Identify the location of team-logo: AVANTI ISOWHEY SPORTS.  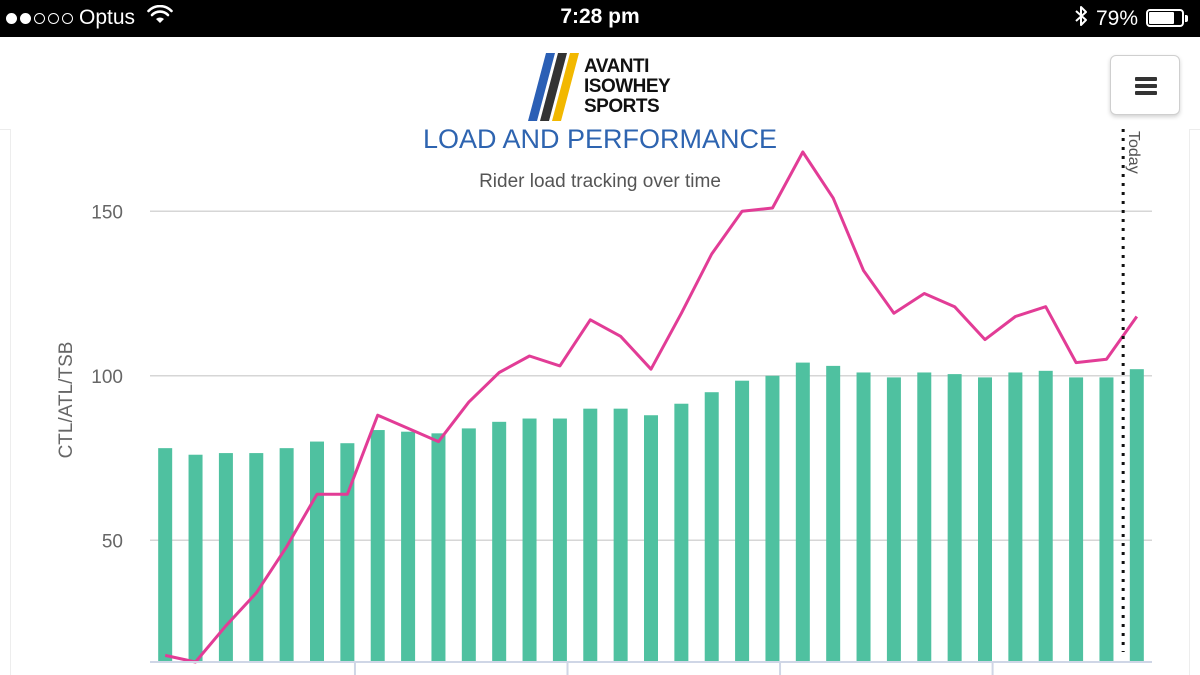
(603, 85).